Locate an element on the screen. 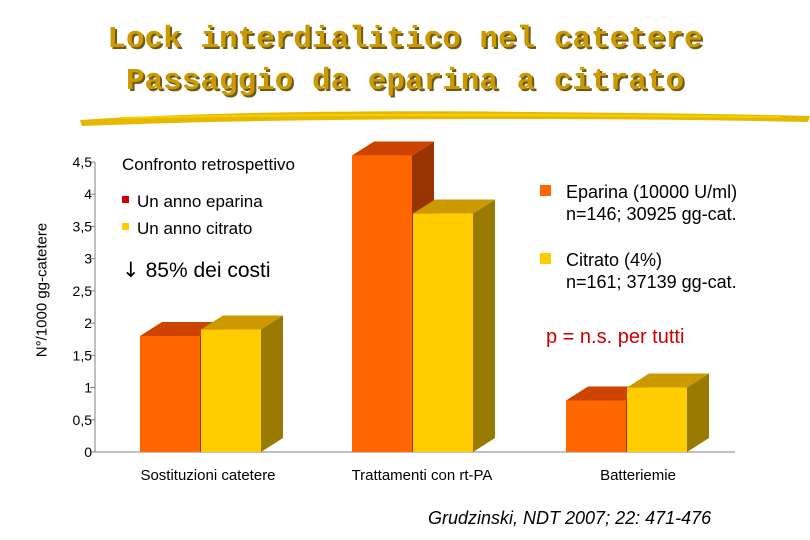  legend-marker-red is located at coordinates (125, 199).